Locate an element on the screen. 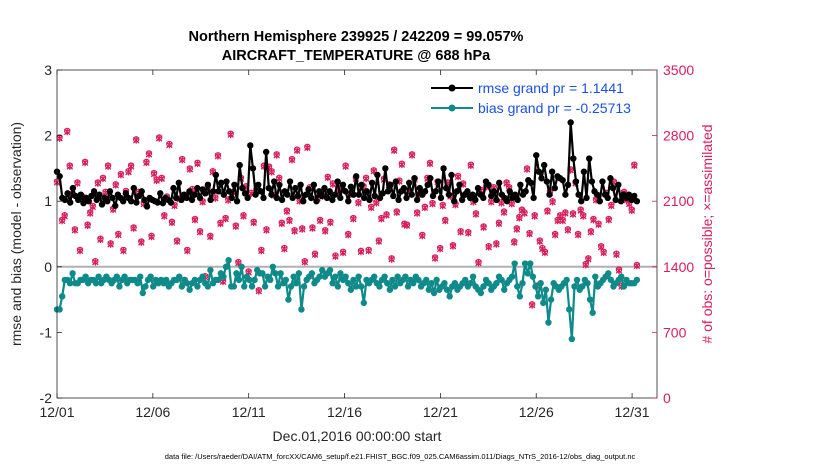  x-axis-label: Dec.01,2016 00:00:00 start is located at coordinates (357, 436).